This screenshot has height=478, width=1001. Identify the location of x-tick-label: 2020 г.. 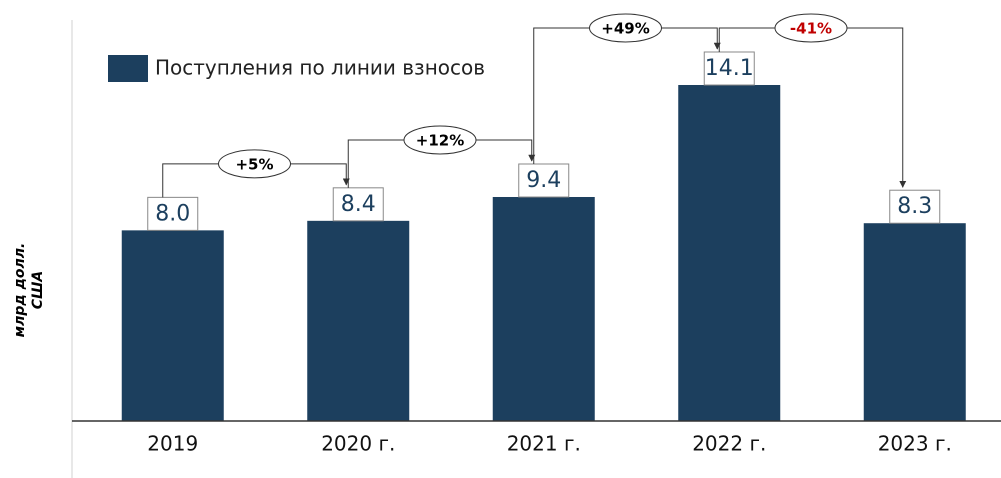
(358, 444).